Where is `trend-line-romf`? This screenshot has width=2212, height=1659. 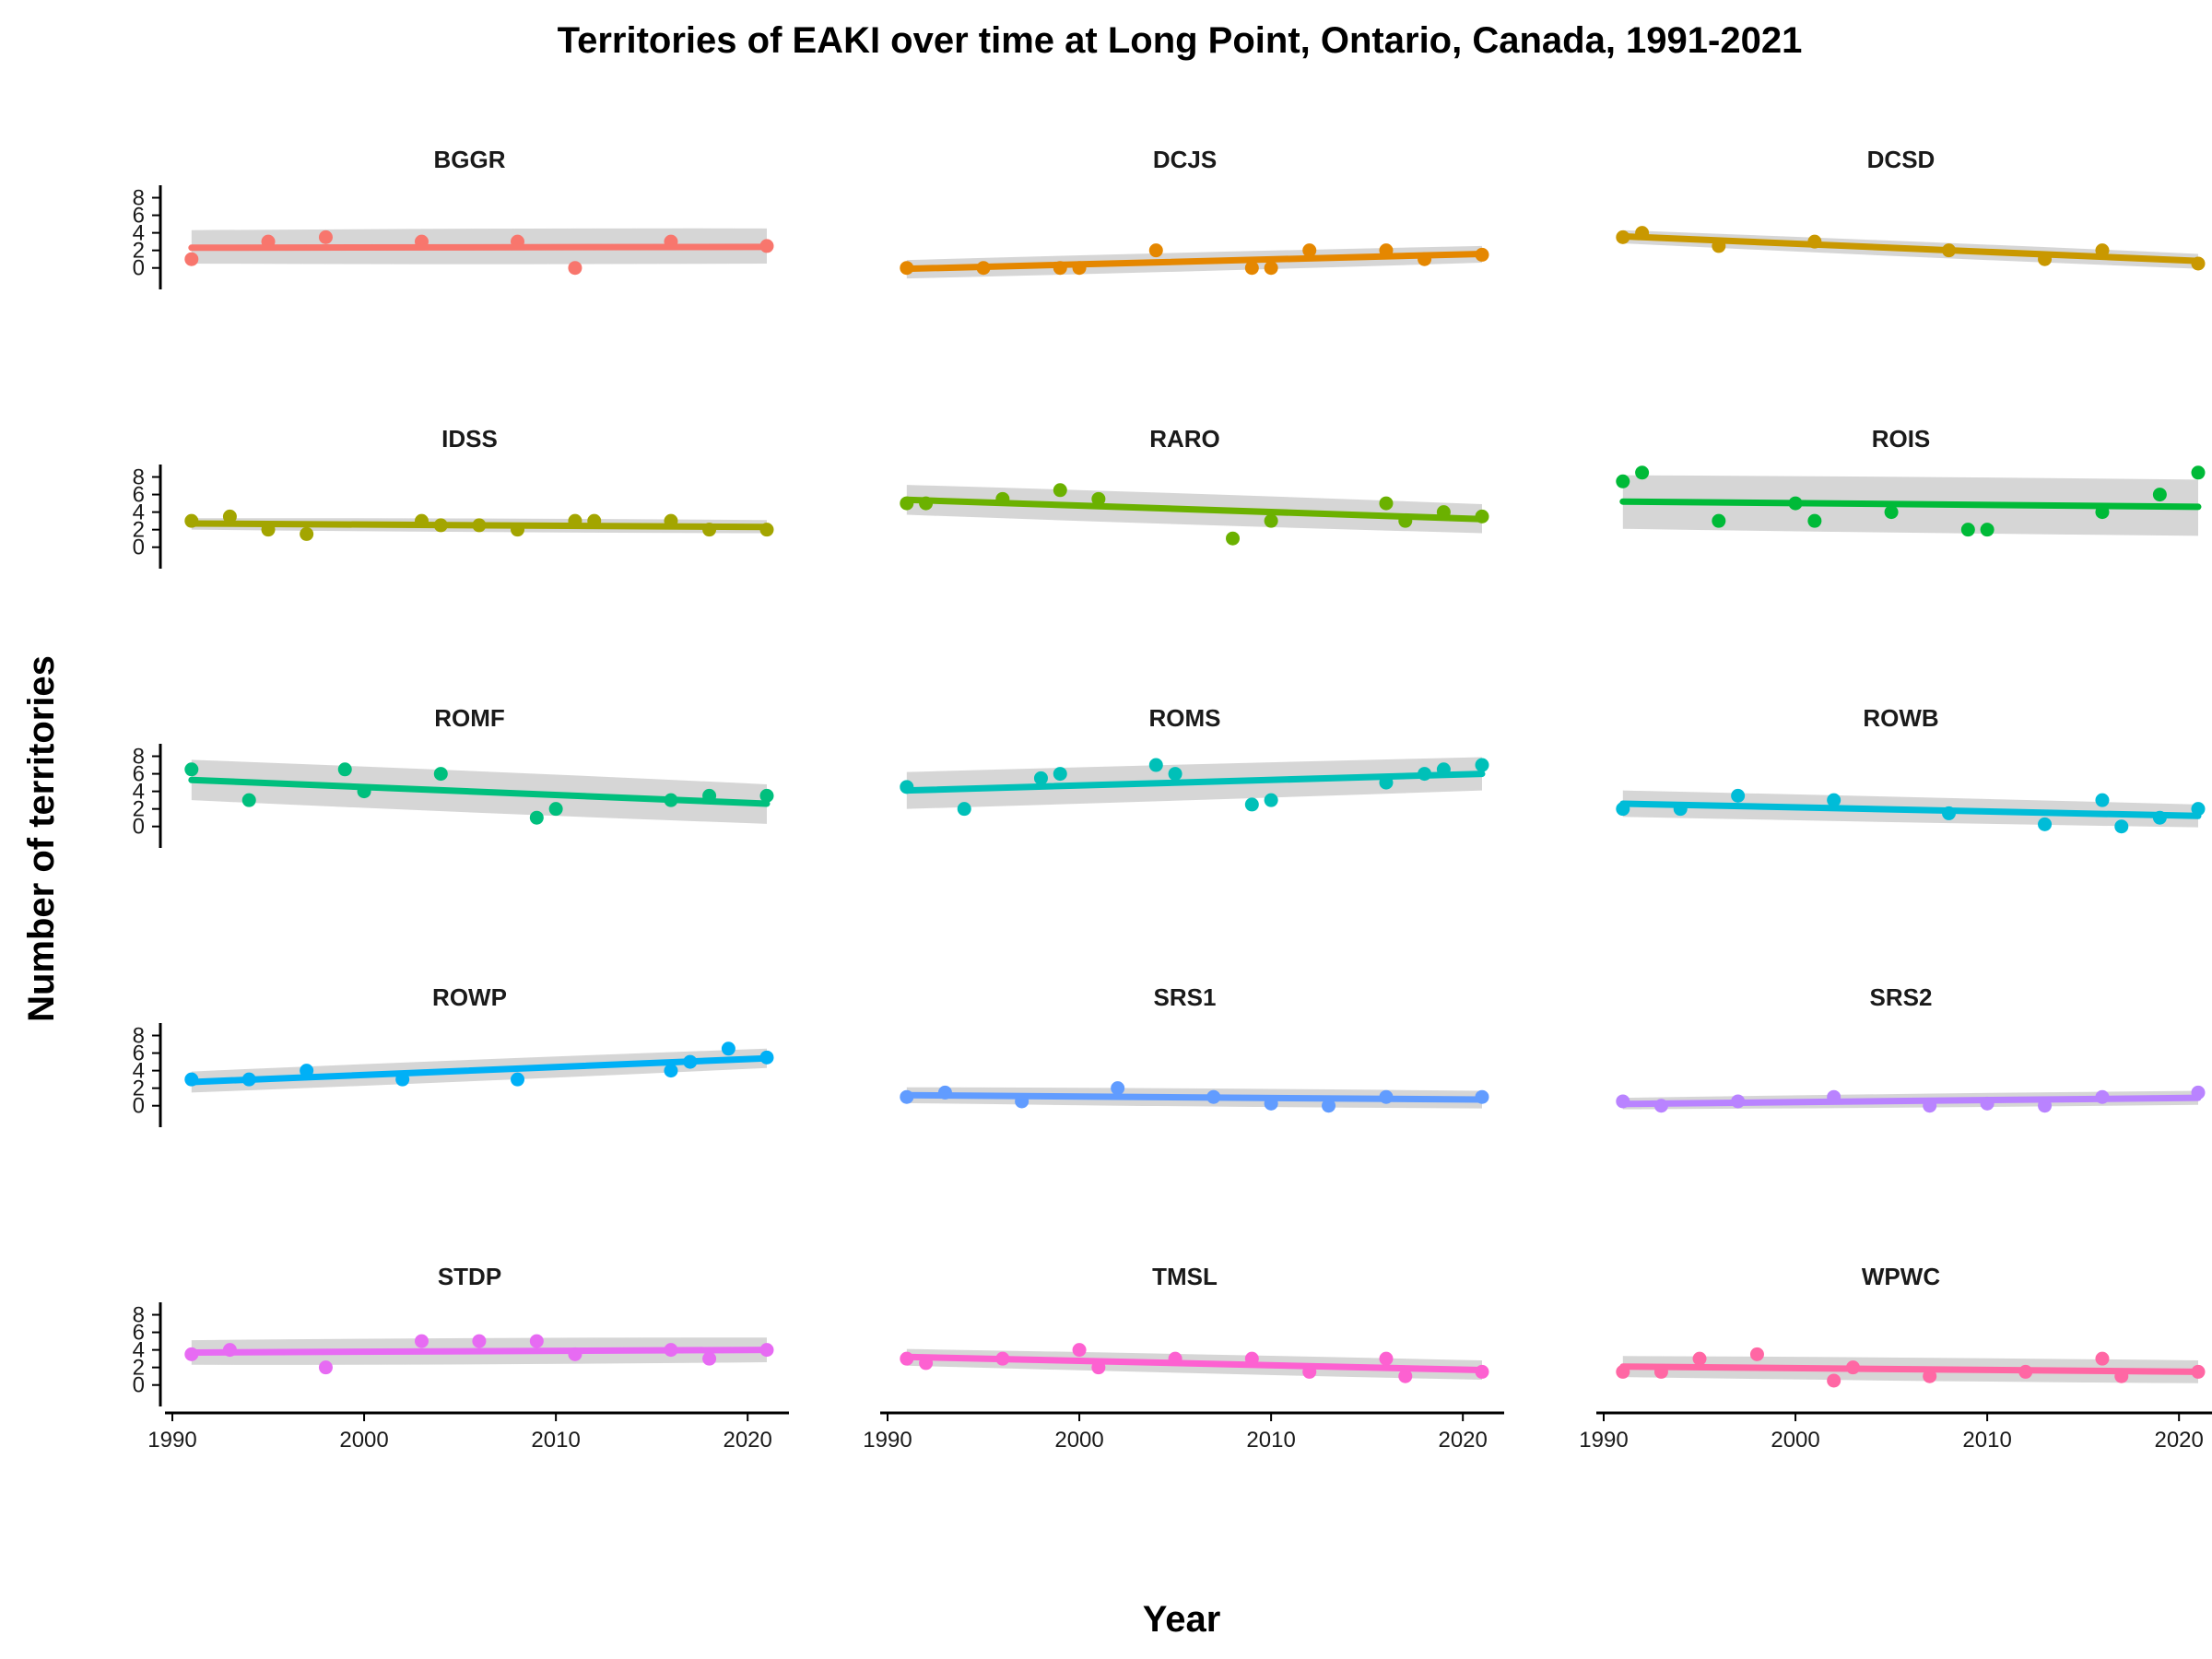
trend-line-romf is located at coordinates (479, 791).